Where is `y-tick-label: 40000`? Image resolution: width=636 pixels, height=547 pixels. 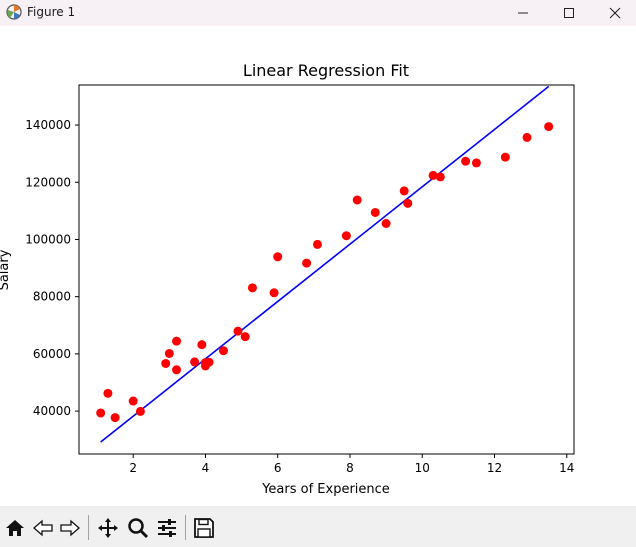
y-tick-label: 40000 is located at coordinates (52, 411).